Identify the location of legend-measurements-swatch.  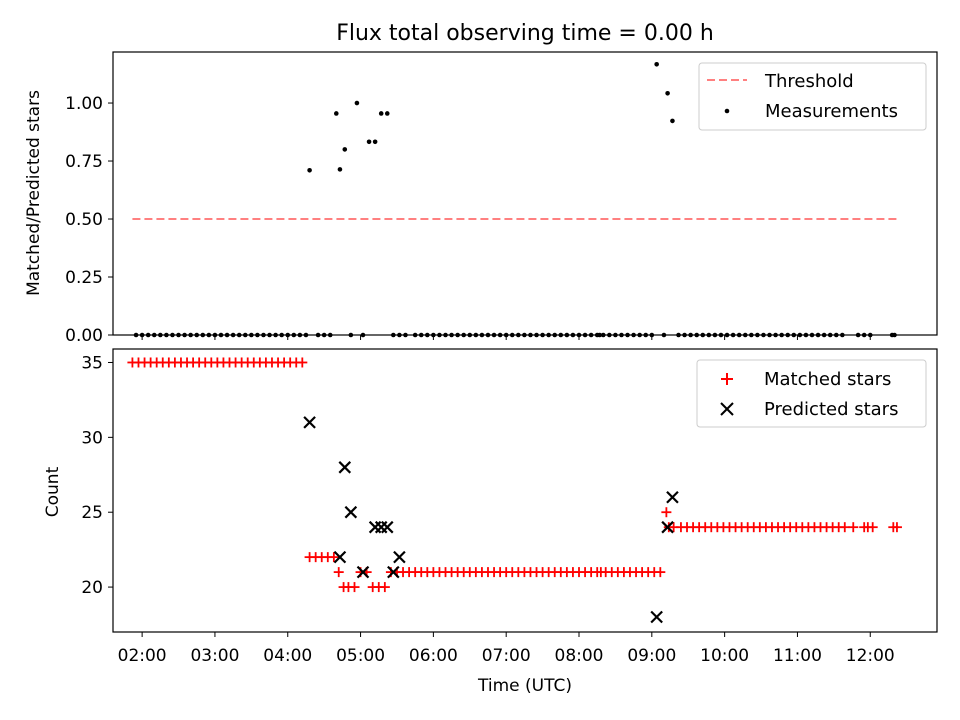
(727, 111).